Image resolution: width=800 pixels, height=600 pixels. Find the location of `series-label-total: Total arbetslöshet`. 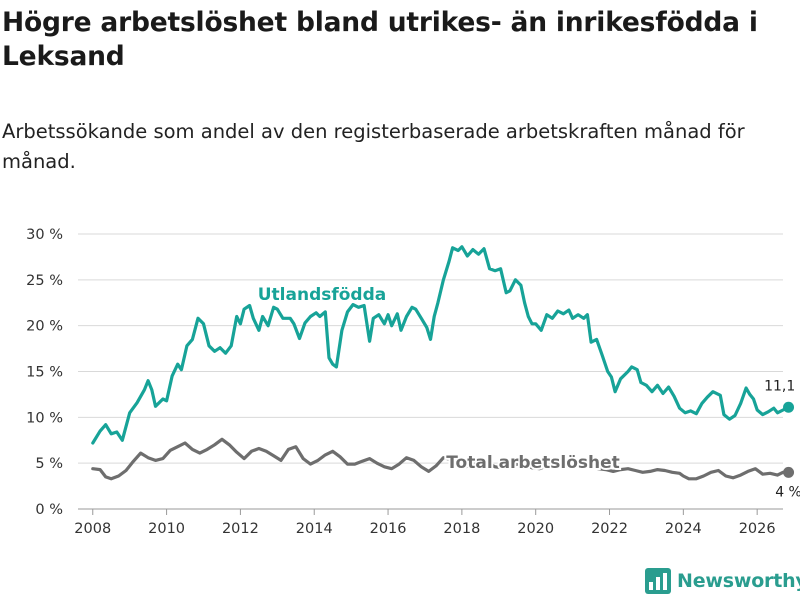

series-label-total: Total arbetslöshet is located at coordinates (533, 463).